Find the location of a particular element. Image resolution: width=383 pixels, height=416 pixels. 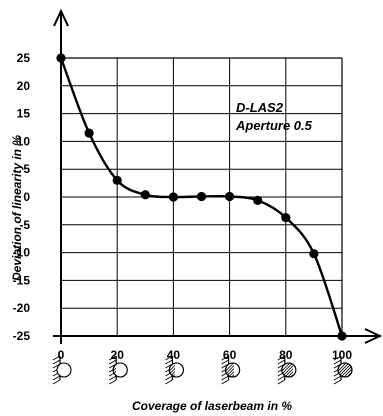

x-tick-label: 60 is located at coordinates (230, 355).